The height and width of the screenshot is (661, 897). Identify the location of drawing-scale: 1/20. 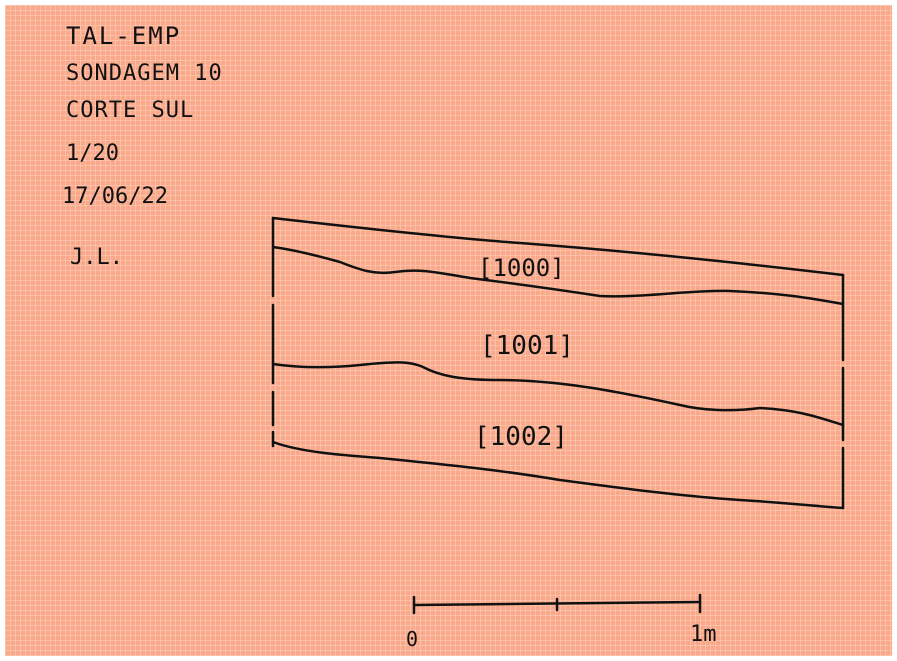
(92, 153).